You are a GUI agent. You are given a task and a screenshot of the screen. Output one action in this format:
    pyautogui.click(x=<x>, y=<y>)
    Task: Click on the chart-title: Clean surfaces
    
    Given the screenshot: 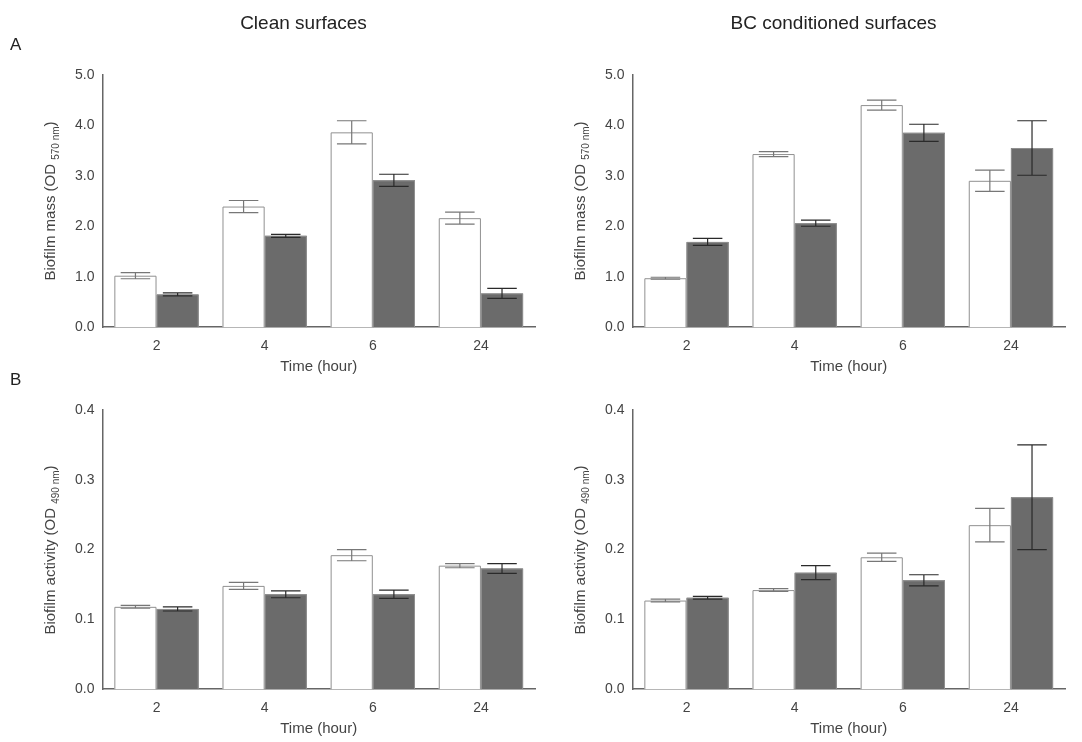 What is the action you would take?
    pyautogui.click(x=303, y=22)
    